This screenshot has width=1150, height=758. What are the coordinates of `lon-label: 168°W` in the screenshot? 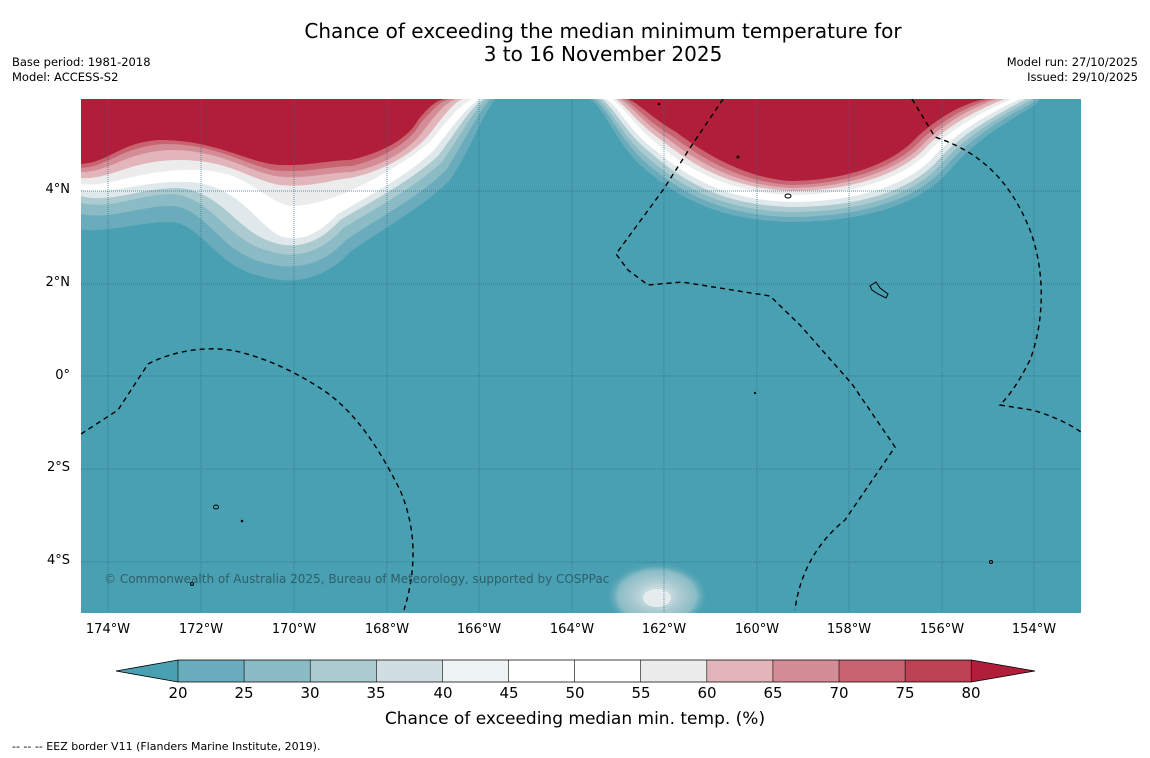 It's located at (387, 629).